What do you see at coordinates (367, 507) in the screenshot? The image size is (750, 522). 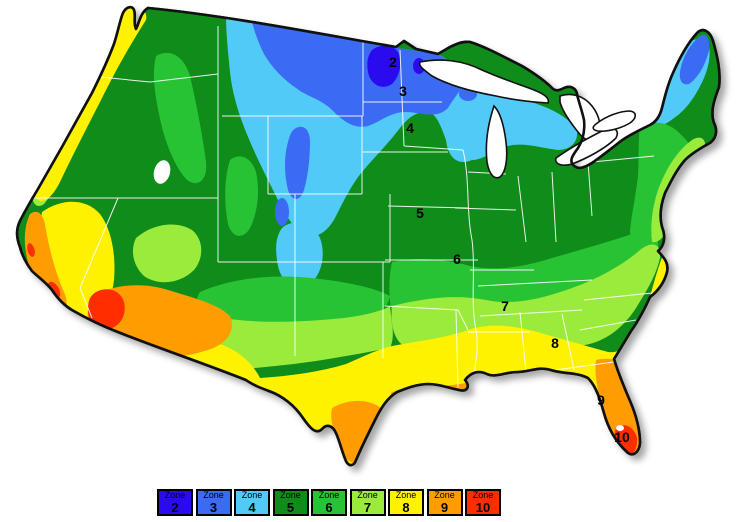 I see `legend-zone-number: 7` at bounding box center [367, 507].